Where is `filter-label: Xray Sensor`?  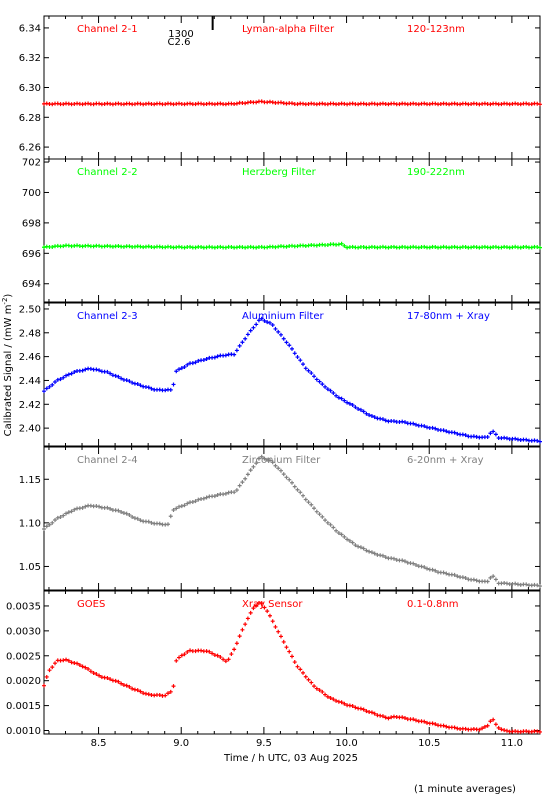
filter-label: Xray Sensor is located at coordinates (272, 604).